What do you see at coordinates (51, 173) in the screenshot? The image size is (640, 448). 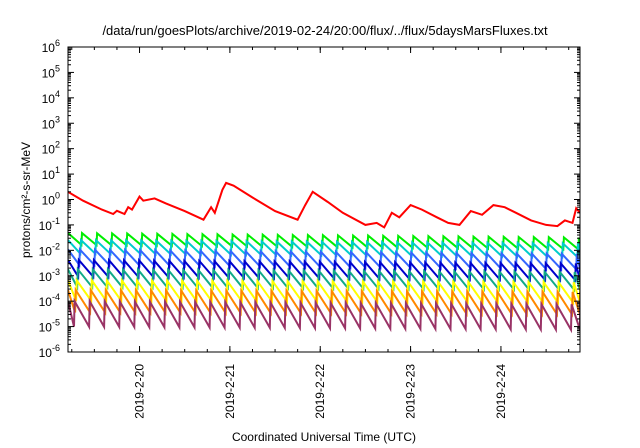 I see `y-tick-label: 10¹` at bounding box center [51, 173].